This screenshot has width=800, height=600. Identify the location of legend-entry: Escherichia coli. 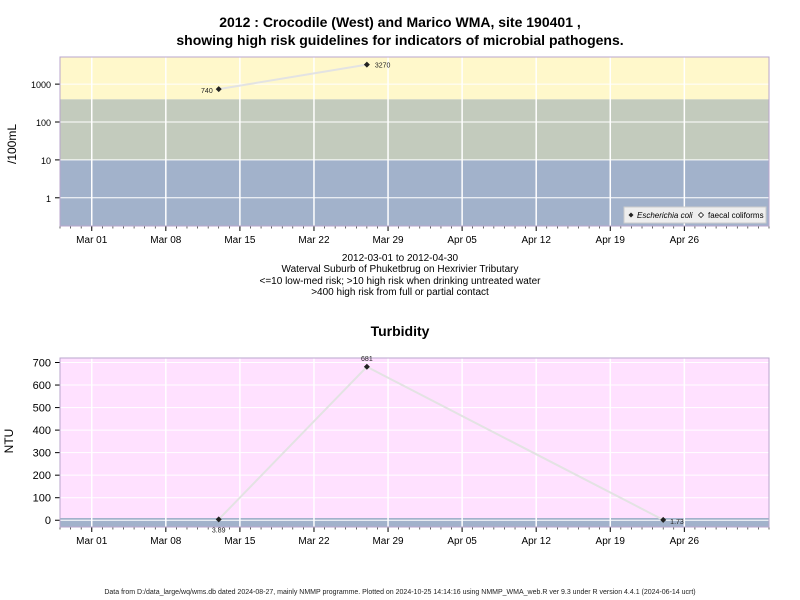
(665, 215).